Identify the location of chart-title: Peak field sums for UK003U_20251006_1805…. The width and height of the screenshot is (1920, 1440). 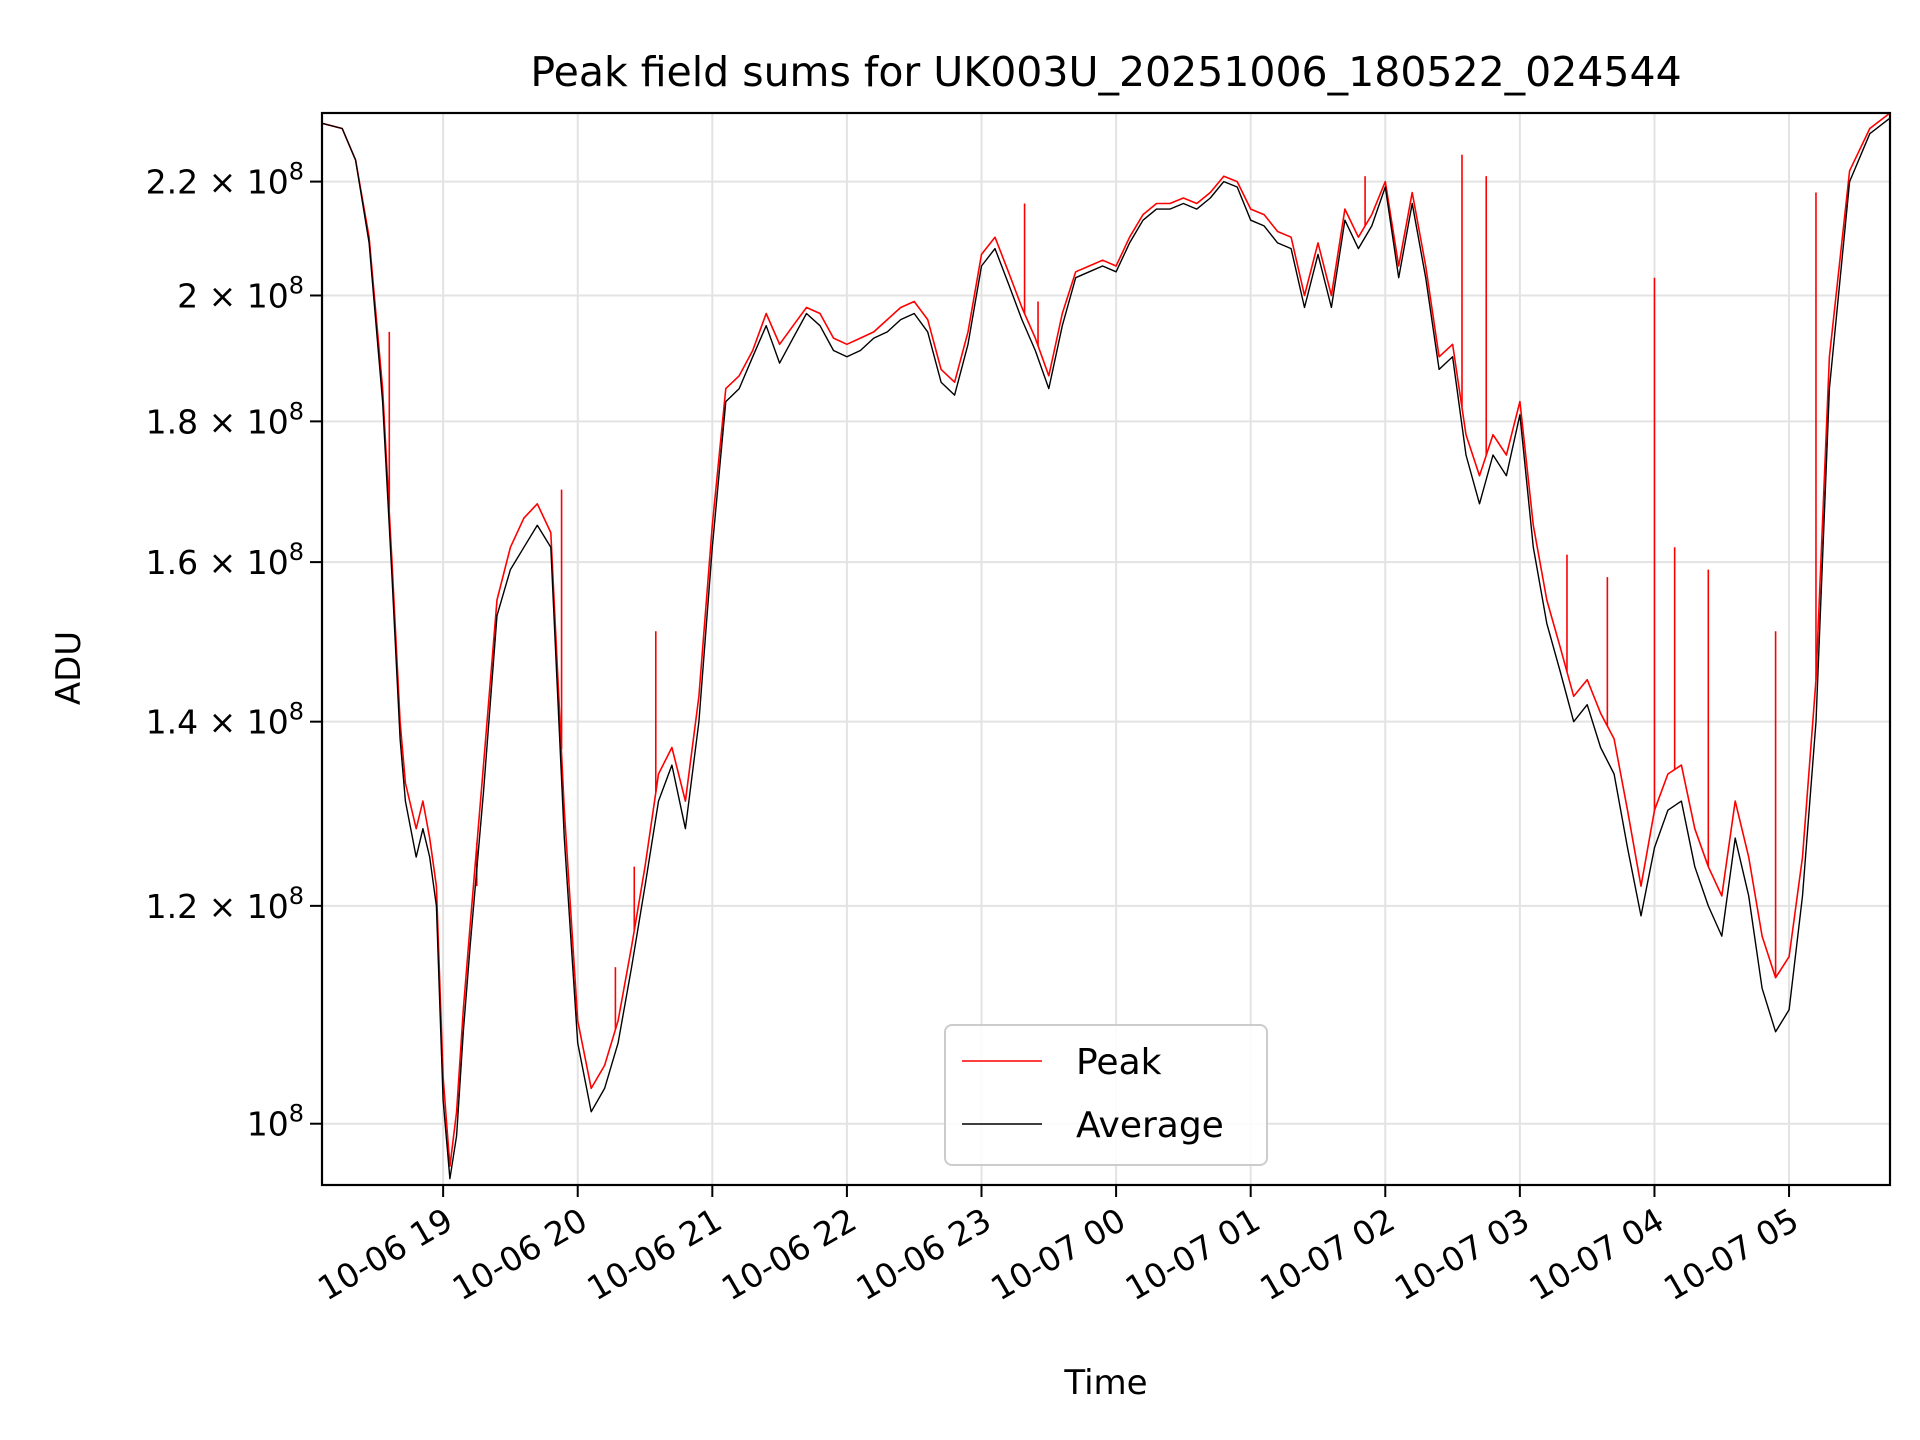
(1105, 72).